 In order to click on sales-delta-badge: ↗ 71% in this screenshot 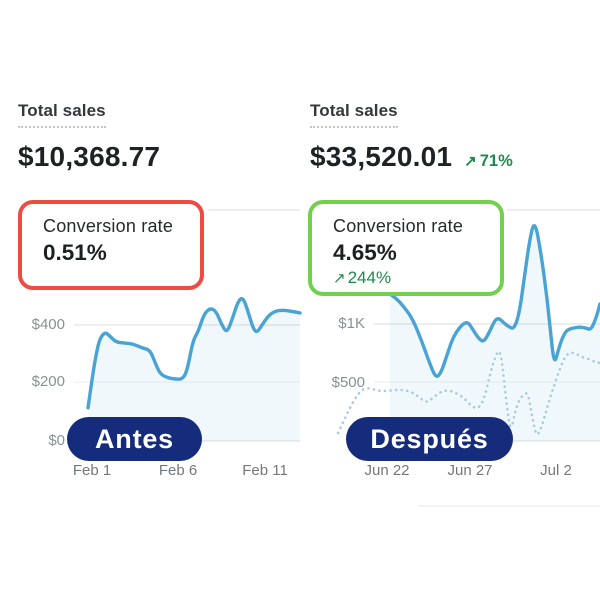, I will do `click(488, 161)`.